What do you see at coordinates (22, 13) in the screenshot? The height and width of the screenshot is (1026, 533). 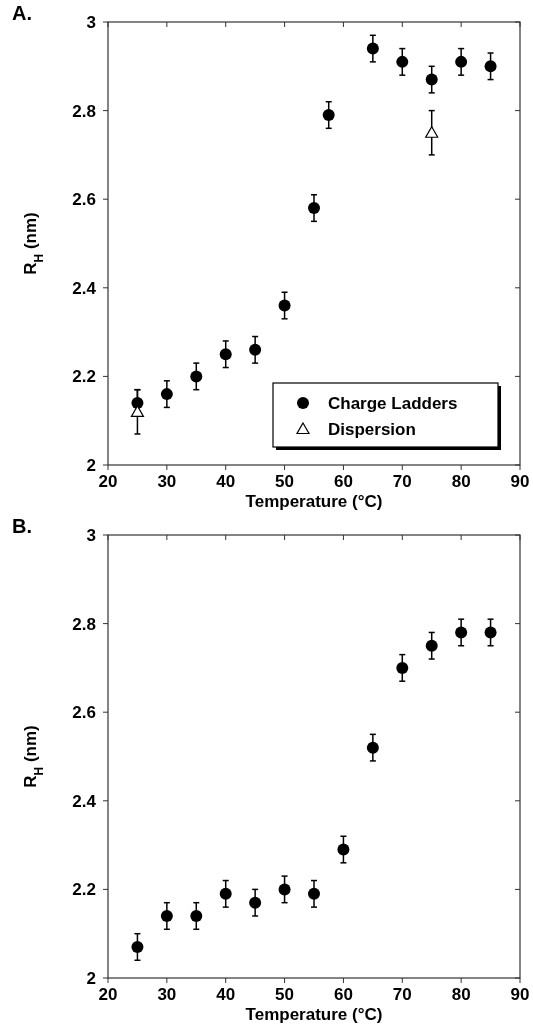 I see `chart-title: A.` at bounding box center [22, 13].